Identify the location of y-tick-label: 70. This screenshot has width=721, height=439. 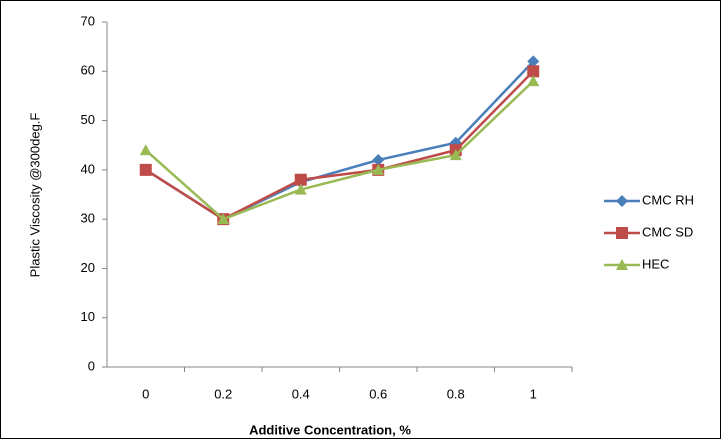
(88, 20).